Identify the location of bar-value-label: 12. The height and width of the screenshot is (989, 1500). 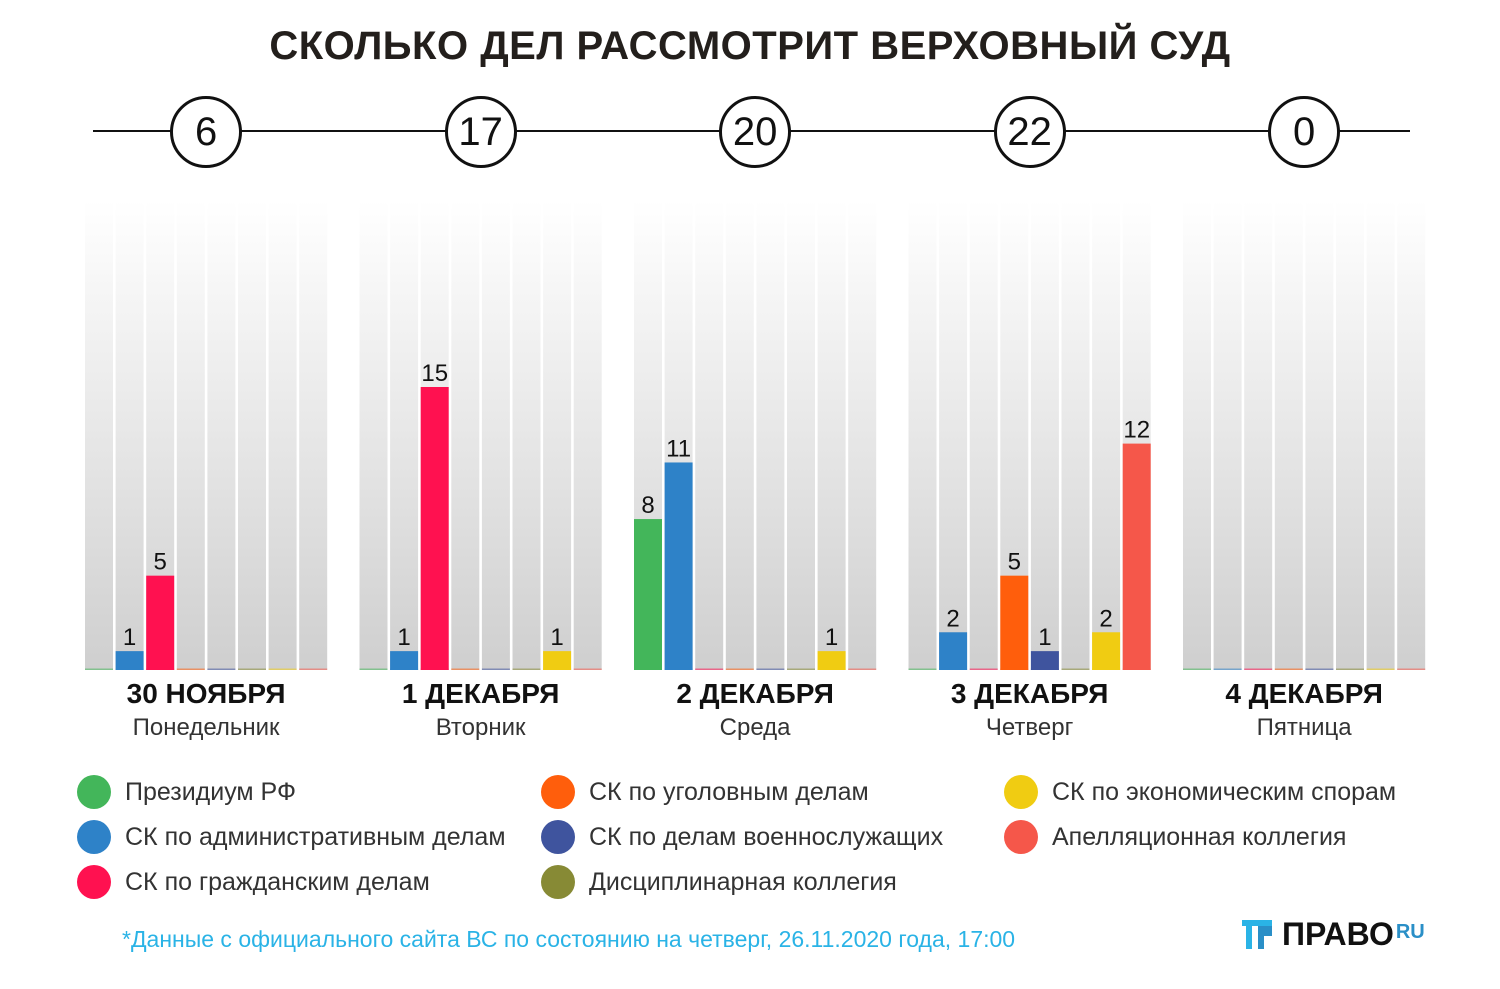
(1136, 430).